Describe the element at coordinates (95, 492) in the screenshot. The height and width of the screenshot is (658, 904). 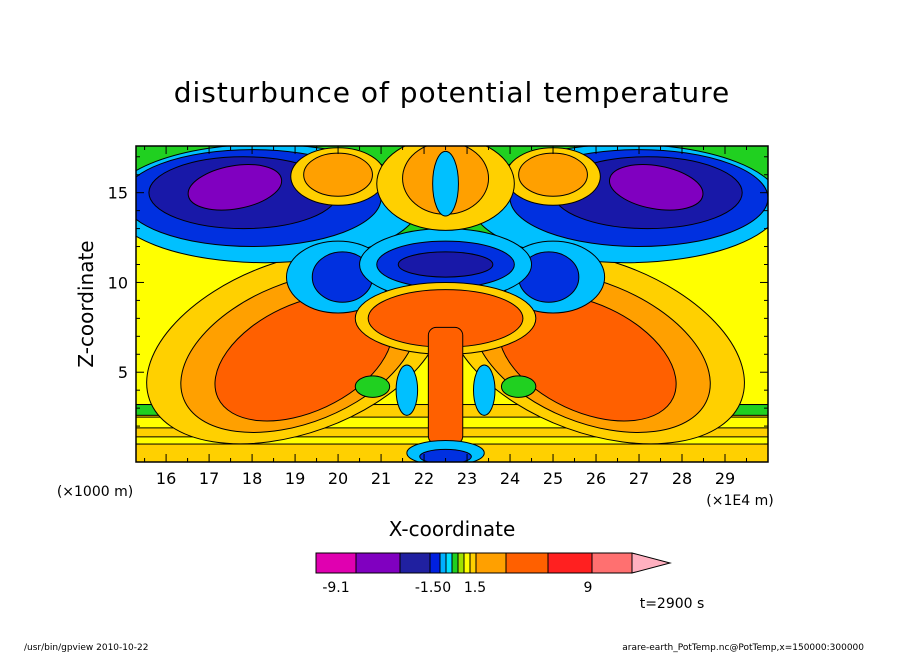
I see `y-scale-note: (×1000 m)` at that location.